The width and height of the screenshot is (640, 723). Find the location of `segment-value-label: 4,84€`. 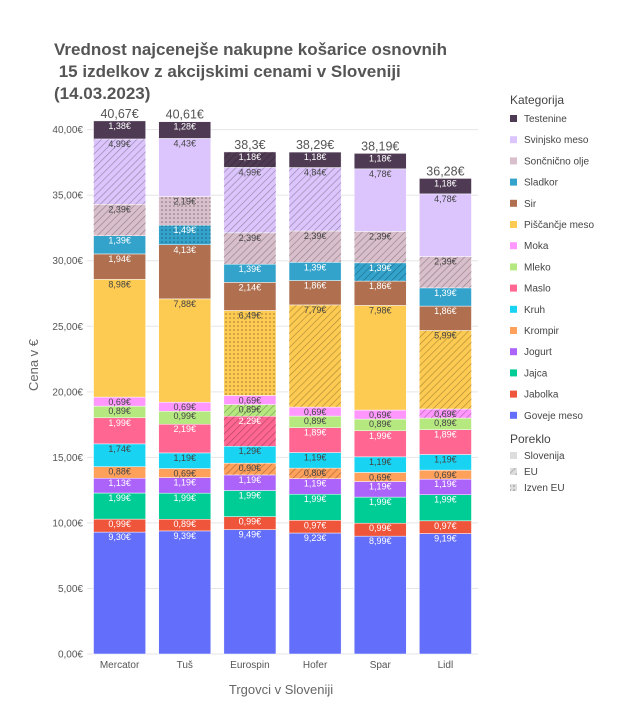

segment-value-label: 4,84€ is located at coordinates (315, 173).